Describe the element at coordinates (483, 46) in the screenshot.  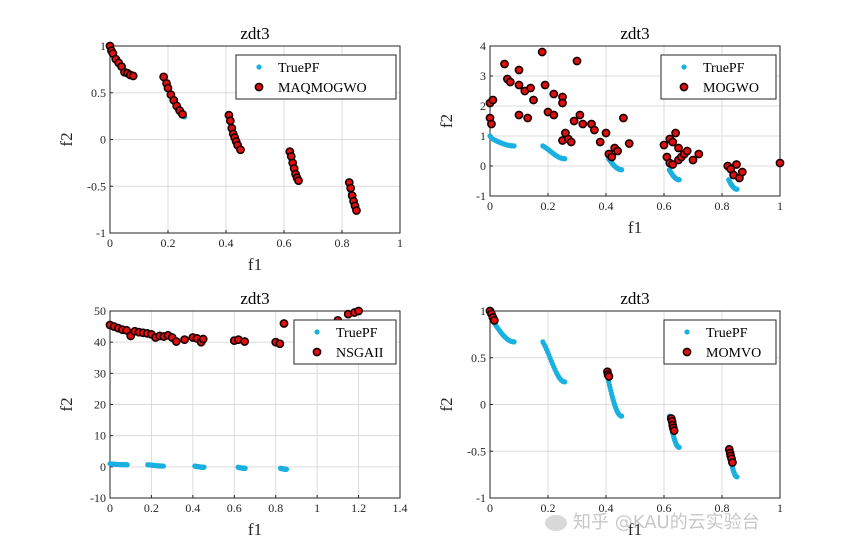
I see `y-tick-label: 4` at that location.